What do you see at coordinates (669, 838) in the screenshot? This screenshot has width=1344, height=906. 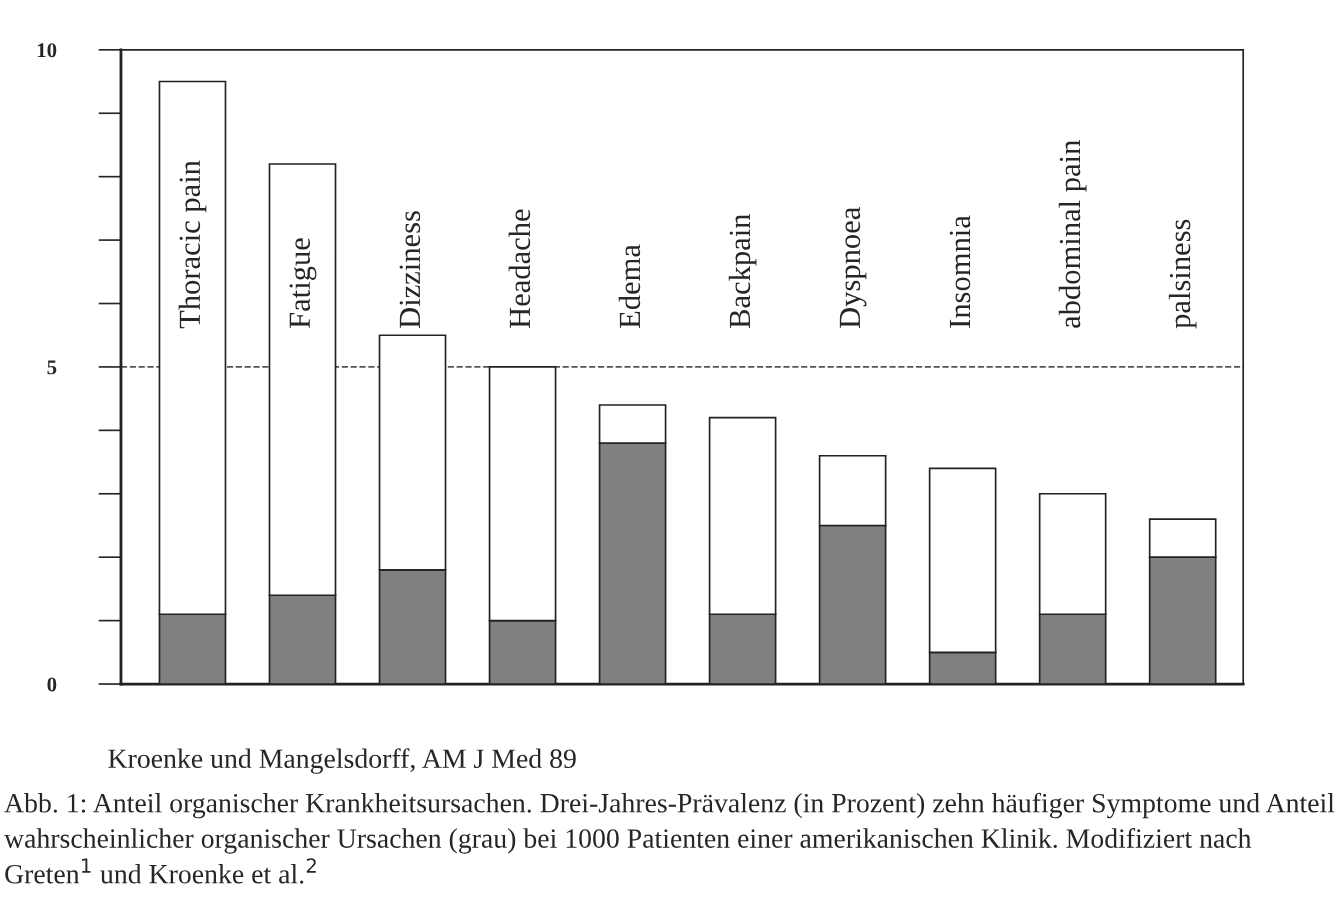 I see `caption: Abb. 1: Anteil organischer Krankheitsursachen. Drei-Jahres-Prävalenz (in Prozent) zehn häufiger Symptome und Anteil wahrscheinlicher organischer Ursachen (grau) bei 1000 Patienten einer amerikanischen Klinik. Modifiziert nach Greten$^{1}$ und Kroenke et al.$^{2}$` at bounding box center [669, 838].